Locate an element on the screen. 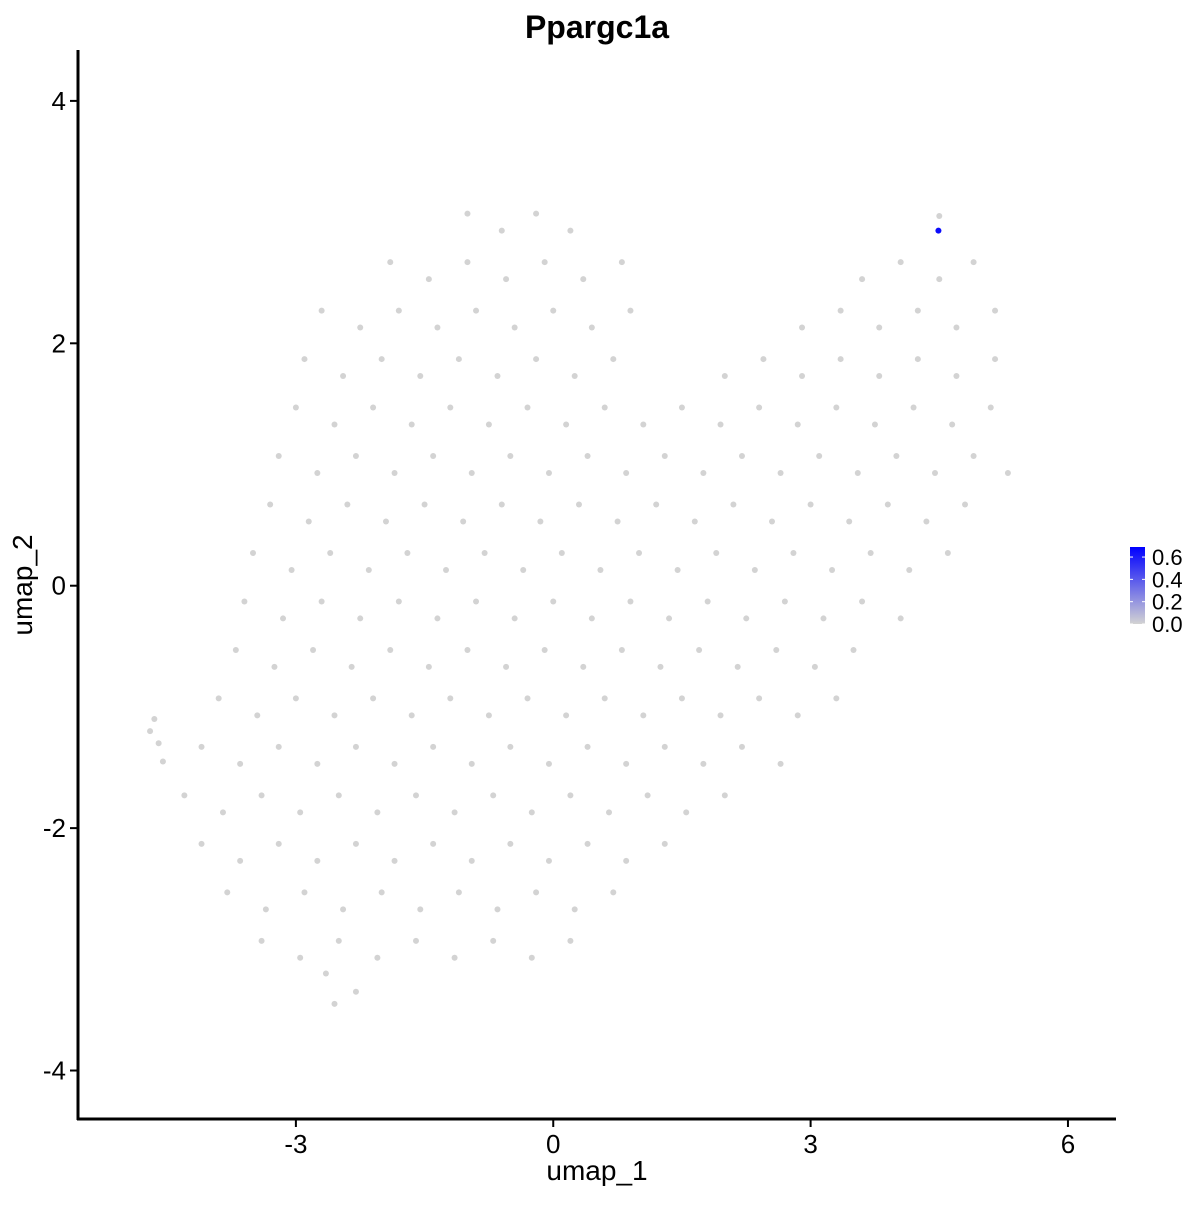 This screenshot has width=1200, height=1205. x-axis-label: umap_1 is located at coordinates (596, 1170).